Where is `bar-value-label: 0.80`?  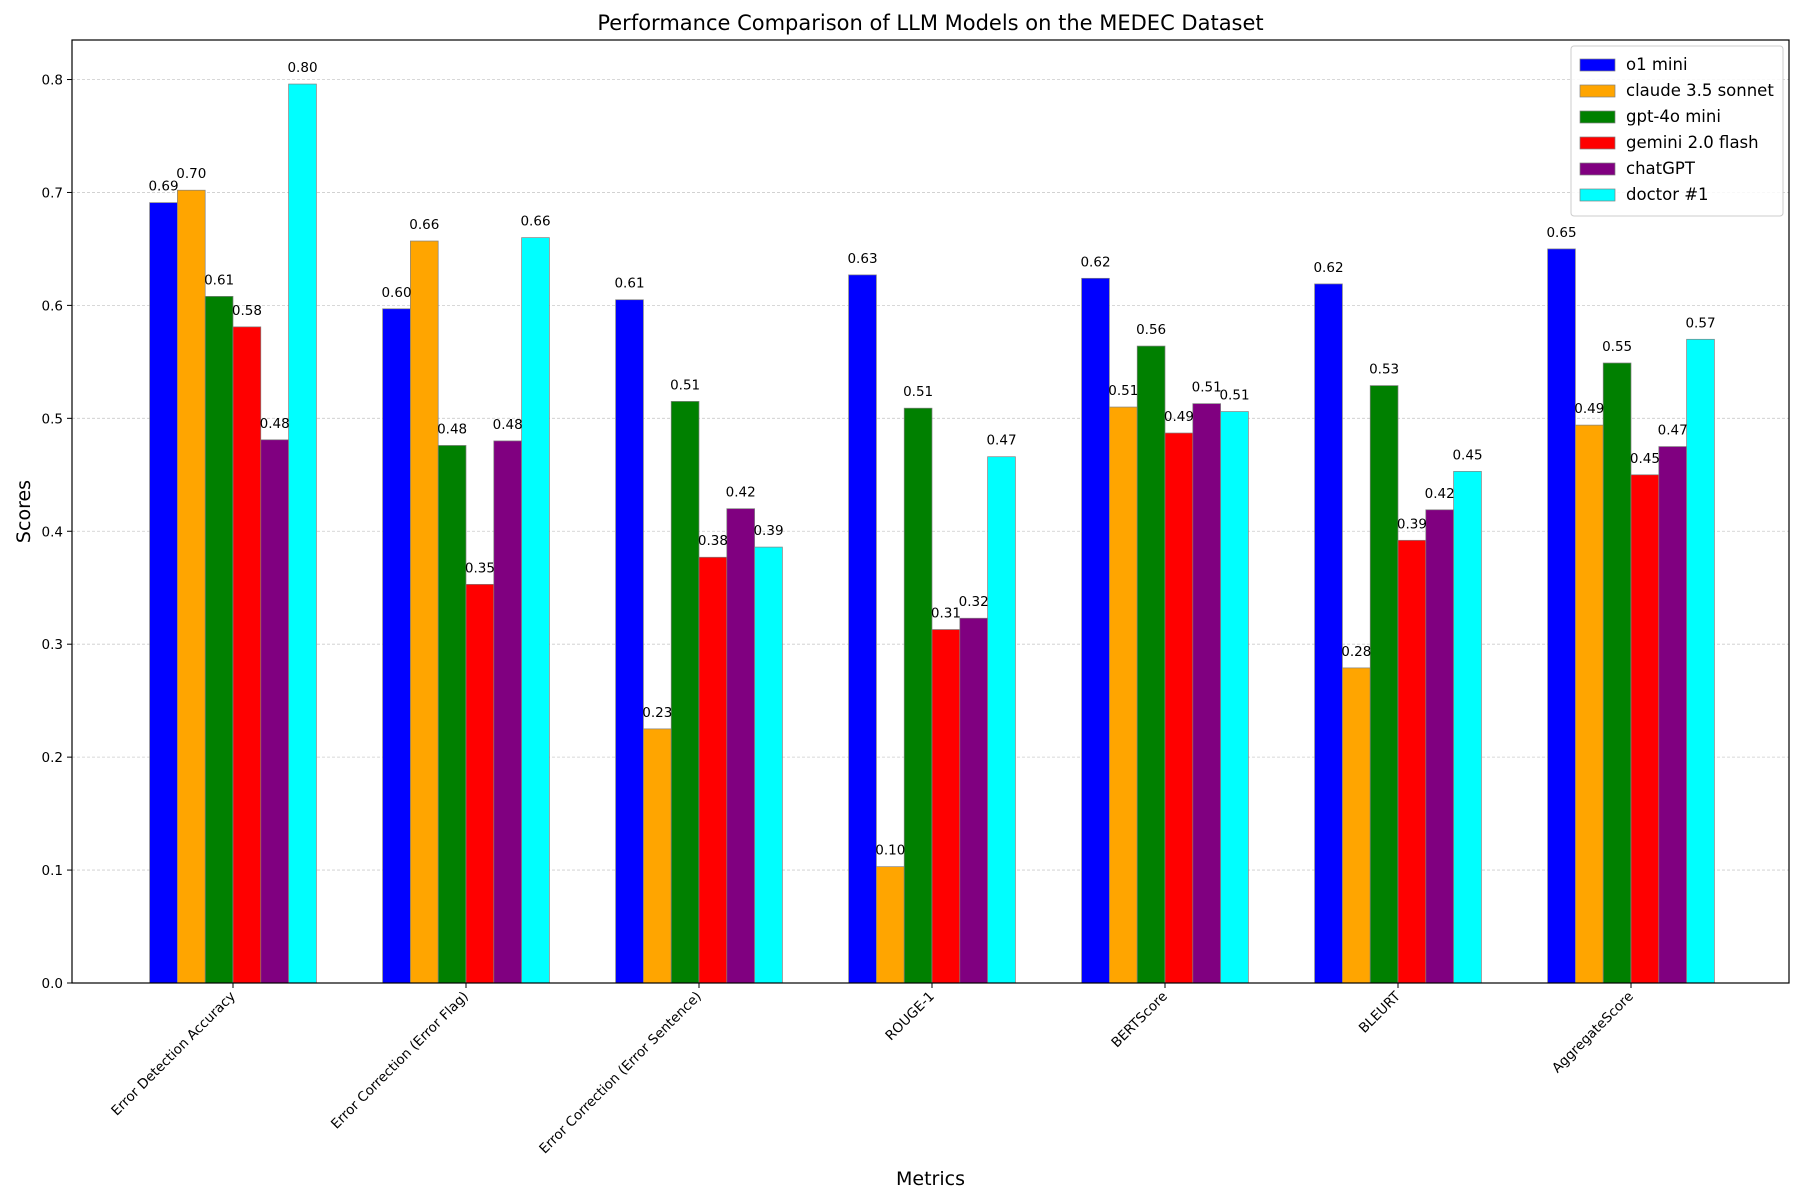 bar-value-label: 0.80 is located at coordinates (302, 68).